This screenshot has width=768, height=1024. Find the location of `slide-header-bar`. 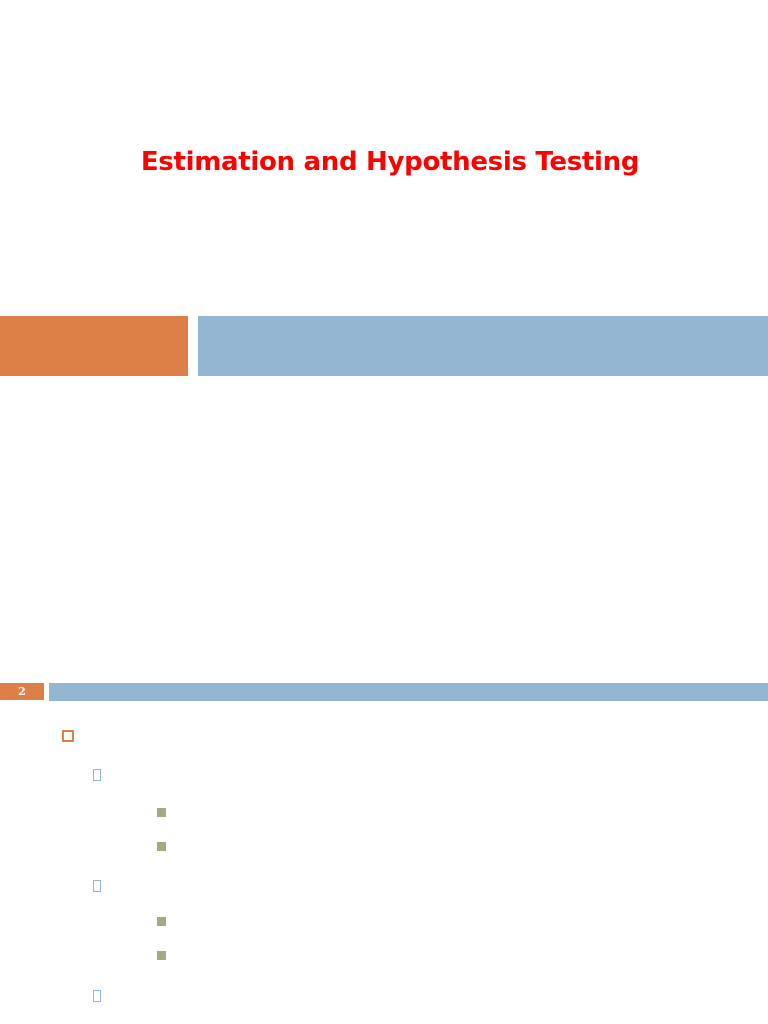

slide-header-bar is located at coordinates (408, 692).